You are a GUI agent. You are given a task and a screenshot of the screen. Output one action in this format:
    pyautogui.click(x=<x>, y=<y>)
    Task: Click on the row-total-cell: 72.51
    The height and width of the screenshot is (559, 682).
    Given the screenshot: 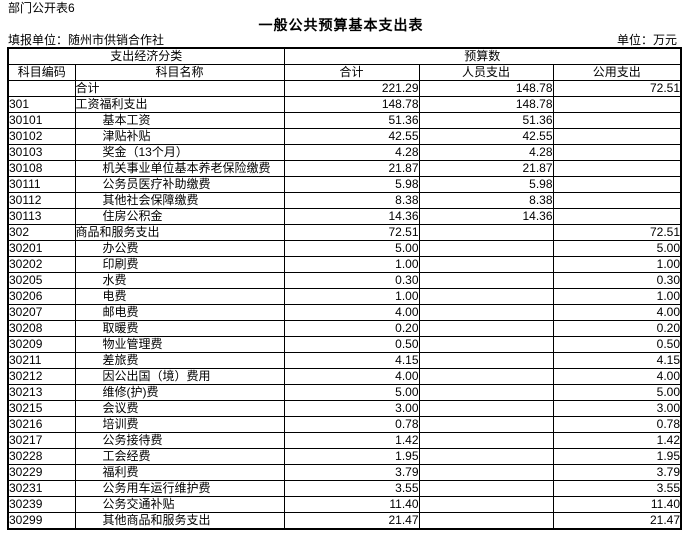 What is the action you would take?
    pyautogui.click(x=351, y=232)
    